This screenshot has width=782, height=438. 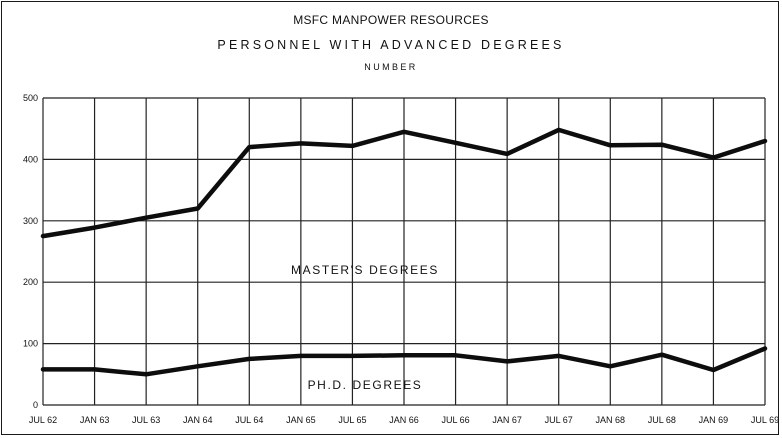 I want to click on x-tick-label: JUL 66, so click(x=455, y=420).